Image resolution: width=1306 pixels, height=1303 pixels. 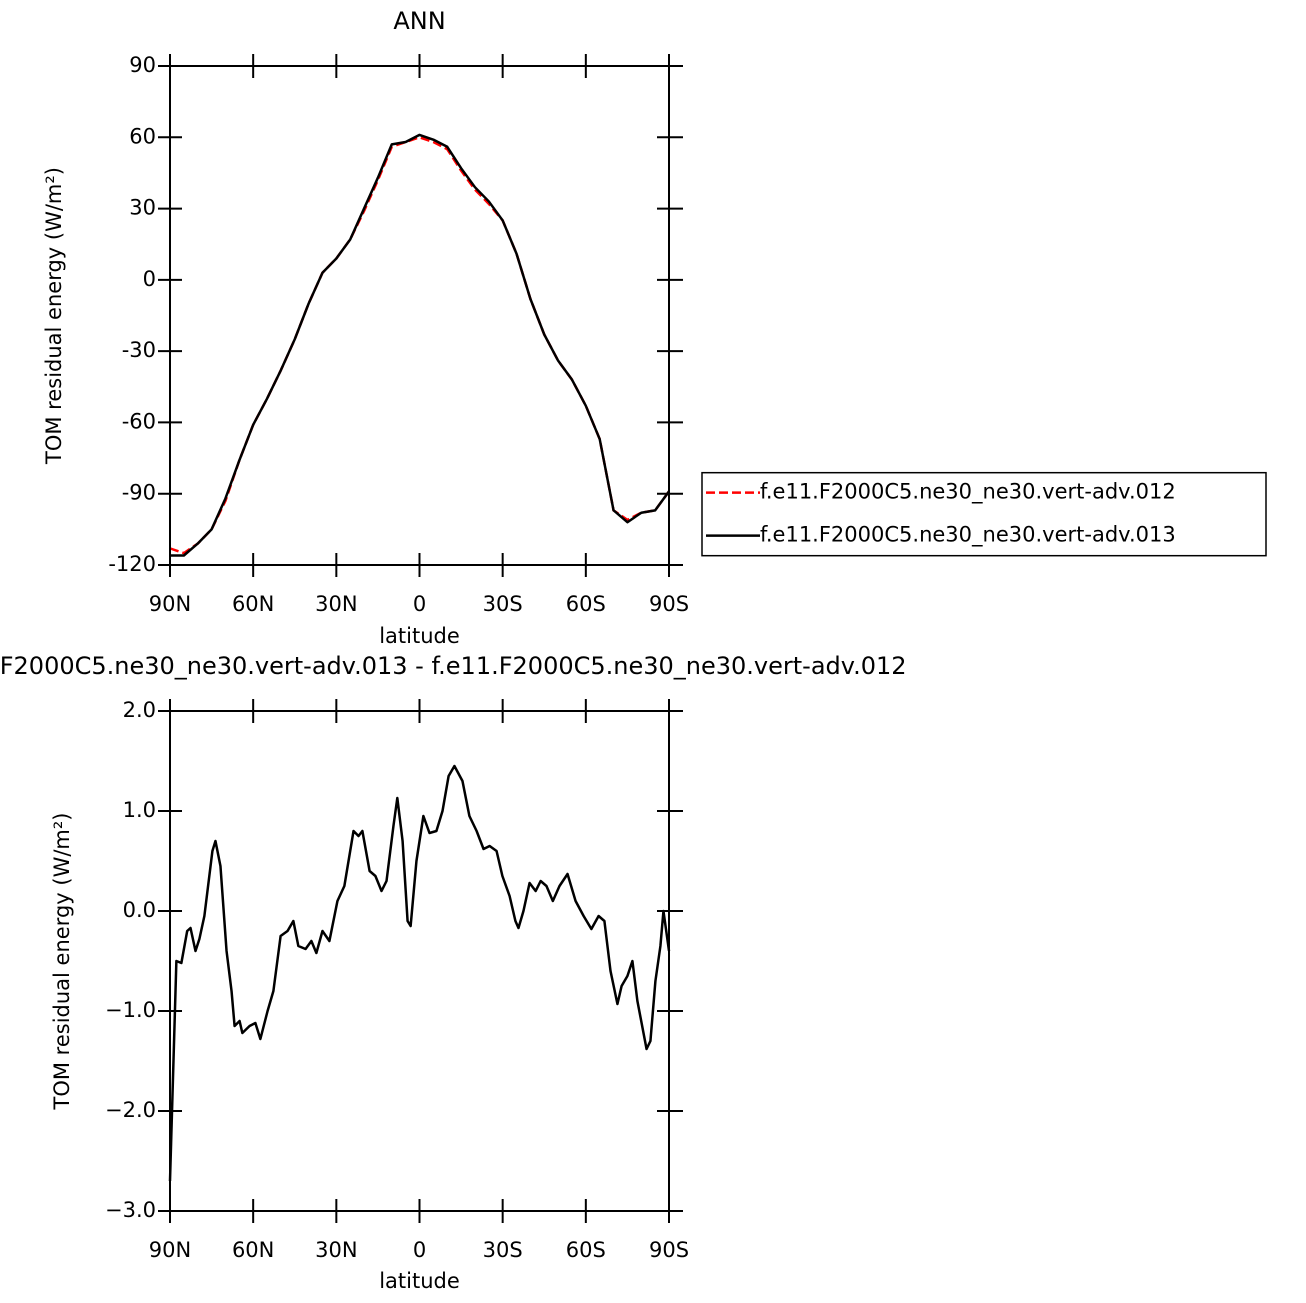 What do you see at coordinates (142, 65) in the screenshot?
I see `y-tick-label: 90` at bounding box center [142, 65].